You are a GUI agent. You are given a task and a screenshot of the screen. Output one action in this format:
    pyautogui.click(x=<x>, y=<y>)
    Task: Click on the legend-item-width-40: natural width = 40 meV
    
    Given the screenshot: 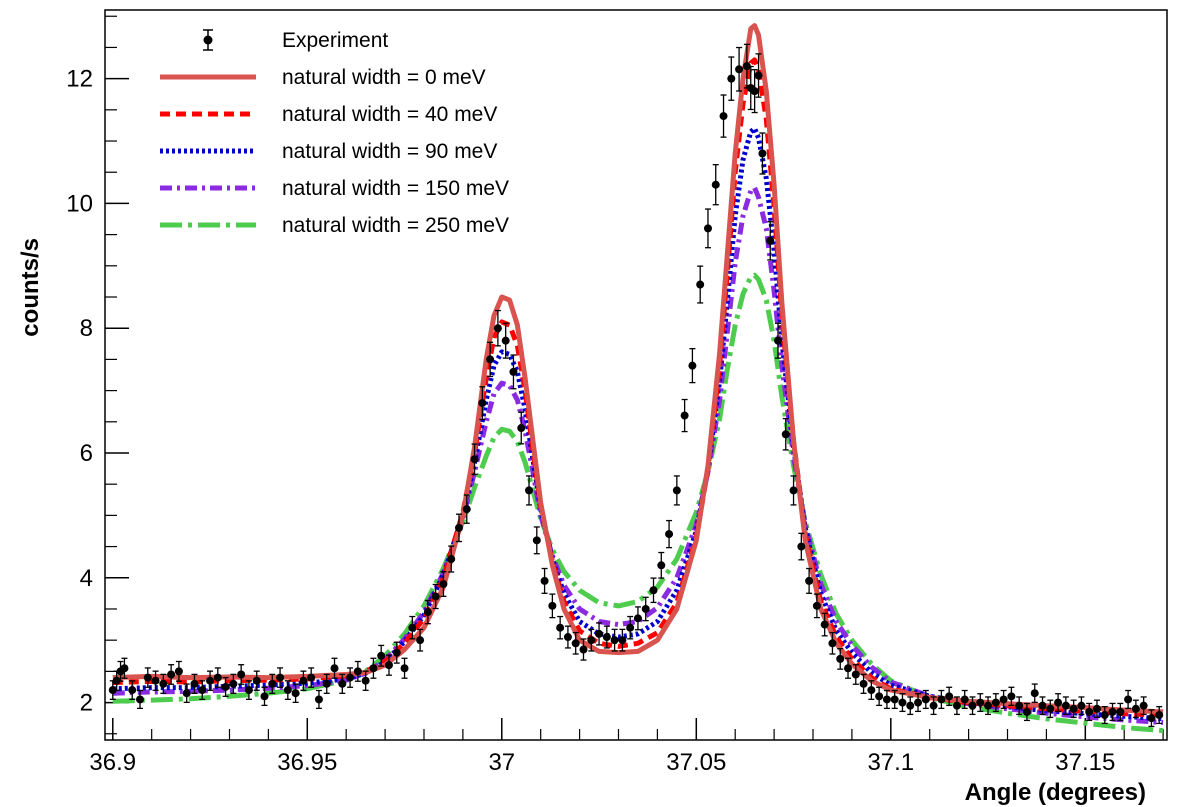 What is the action you would take?
    pyautogui.click(x=328, y=114)
    